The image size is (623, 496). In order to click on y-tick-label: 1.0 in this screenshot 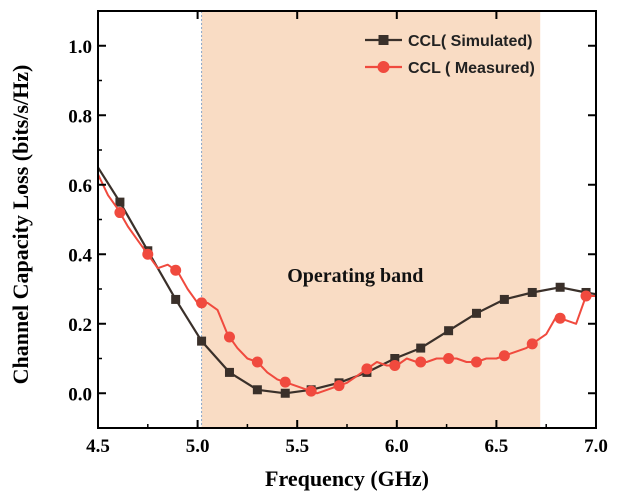, I will do `click(80, 47)`.